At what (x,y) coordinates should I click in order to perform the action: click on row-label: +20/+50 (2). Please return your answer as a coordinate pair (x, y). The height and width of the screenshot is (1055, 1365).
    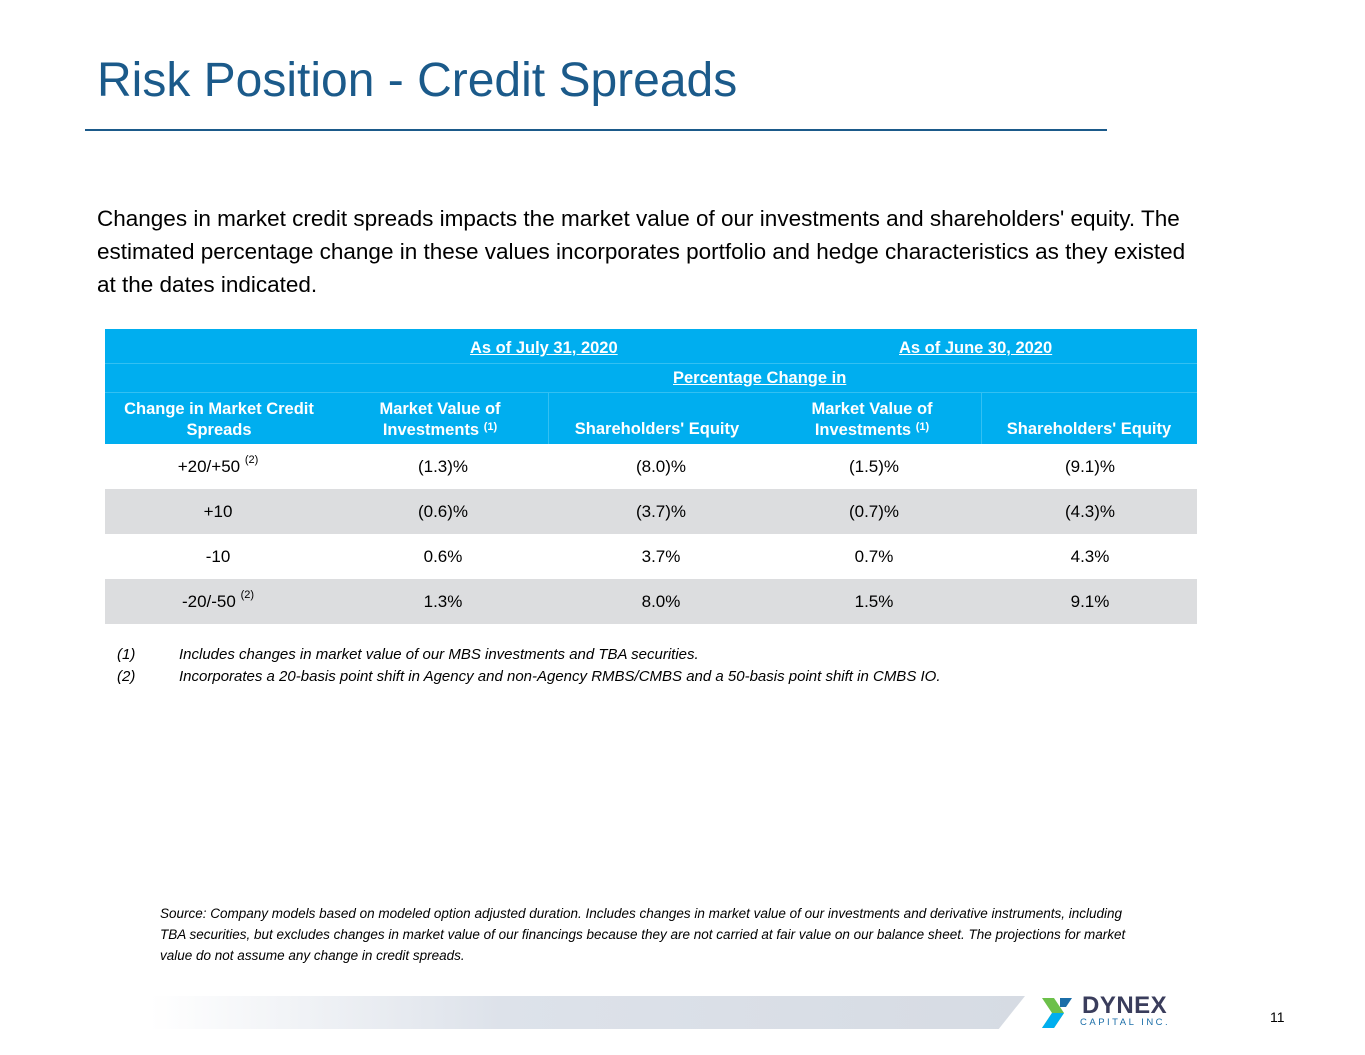
    Looking at the image, I should click on (218, 465).